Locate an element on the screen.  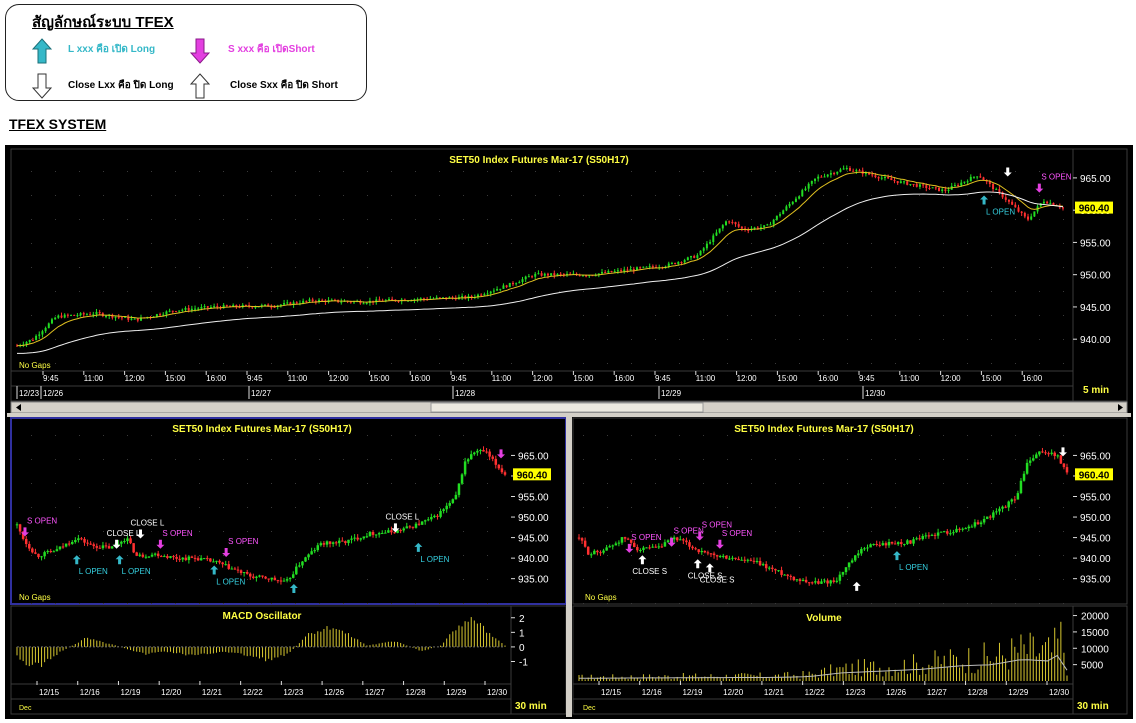
top-signal-white-down-arrow-icon is located at coordinates (1007, 172).